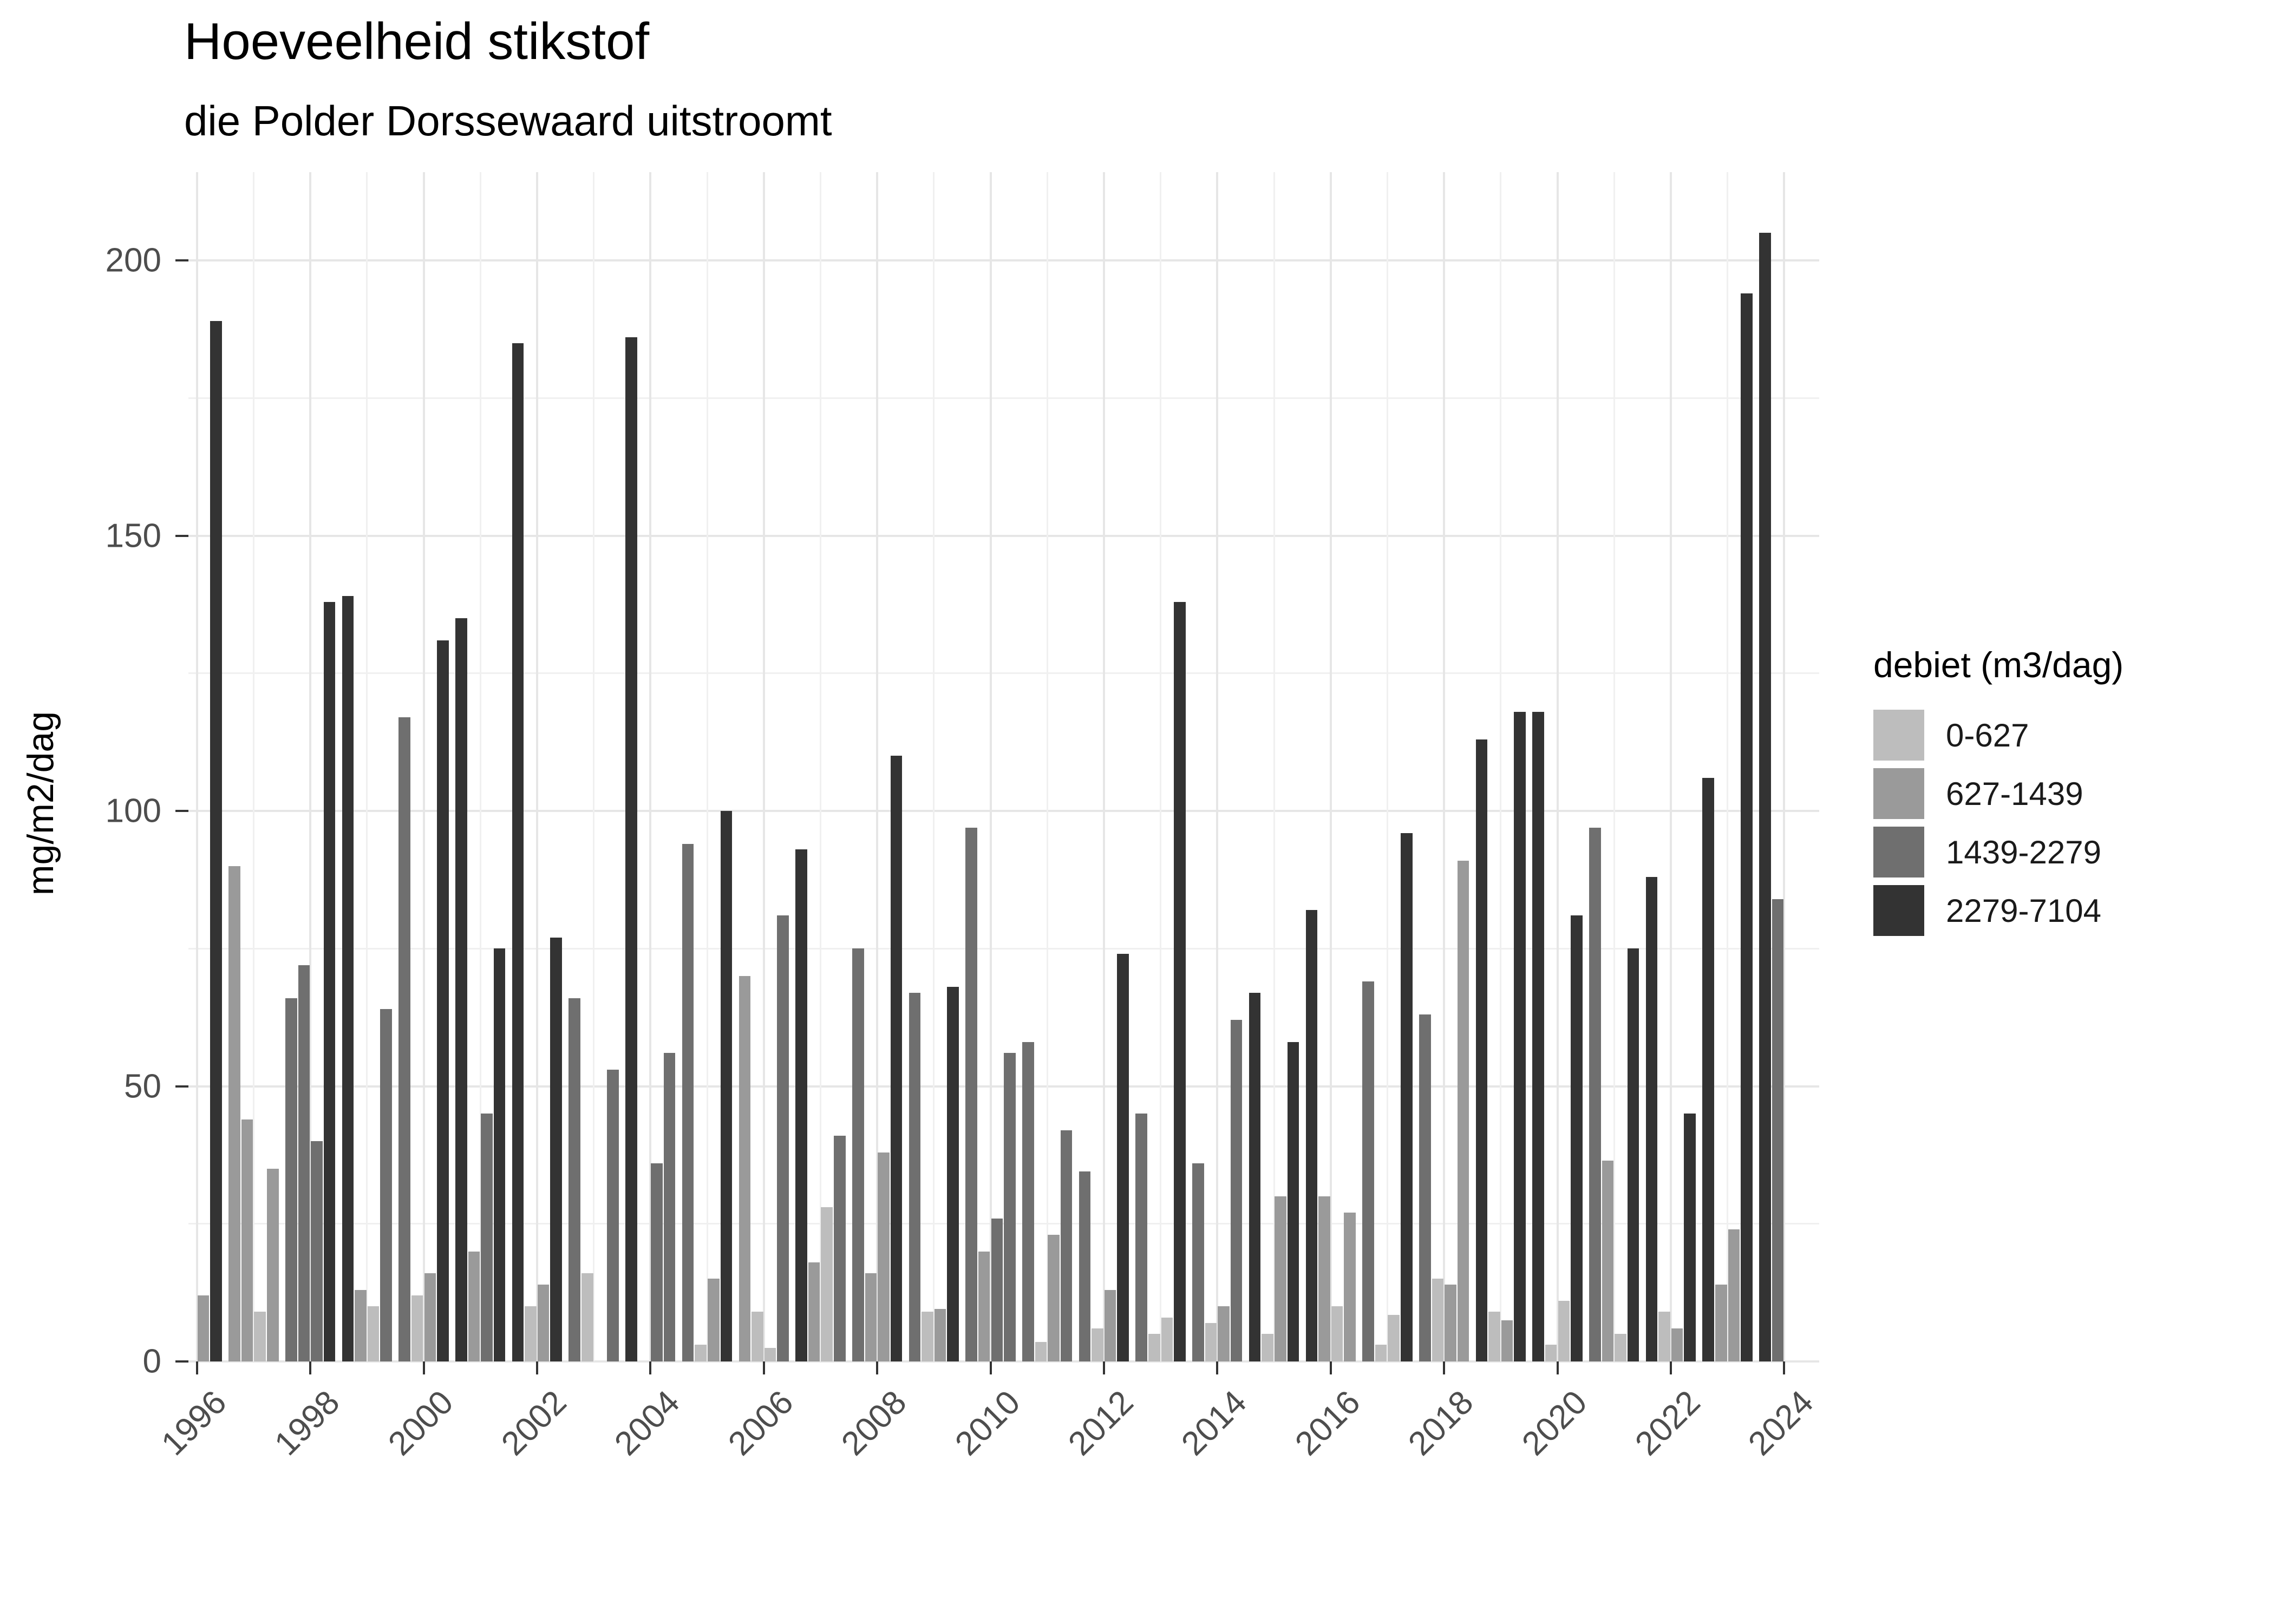 This screenshot has height=1624, width=2274. I want to click on bar-2001-q2, so click(474, 1306).